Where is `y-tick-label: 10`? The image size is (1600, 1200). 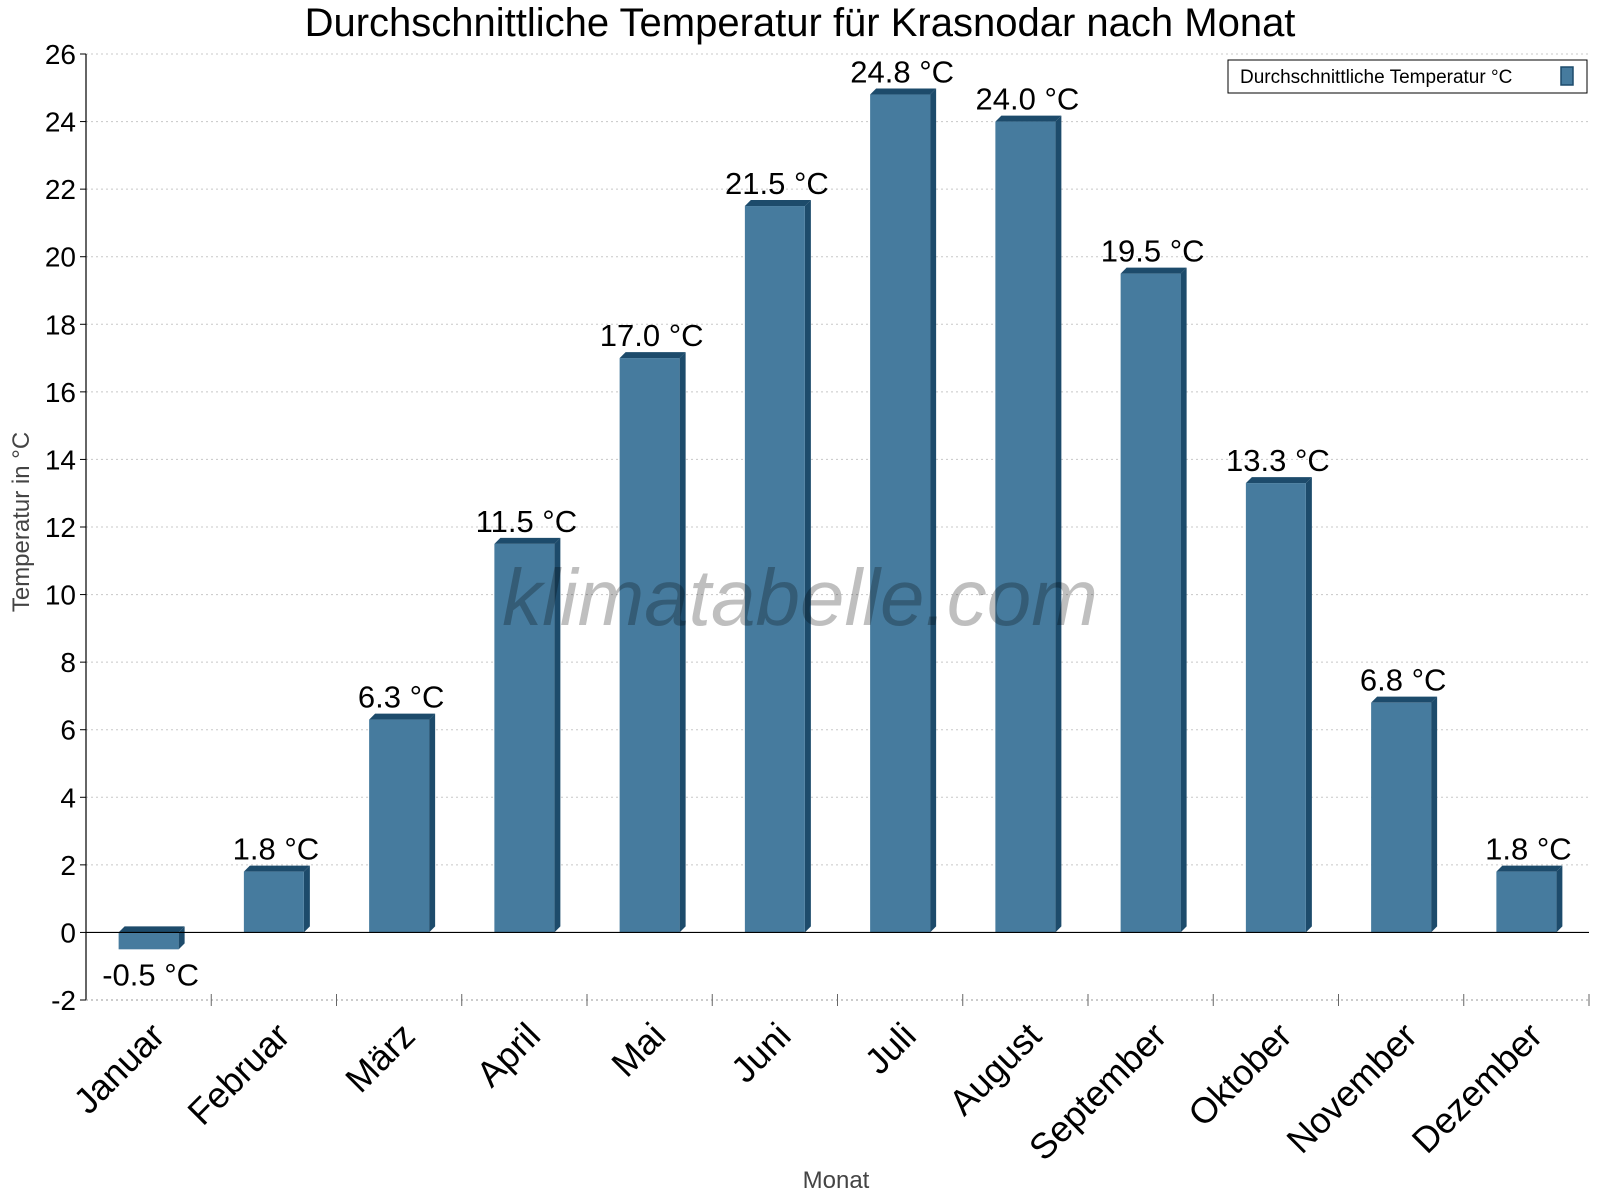 y-tick-label: 10 is located at coordinates (60, 595).